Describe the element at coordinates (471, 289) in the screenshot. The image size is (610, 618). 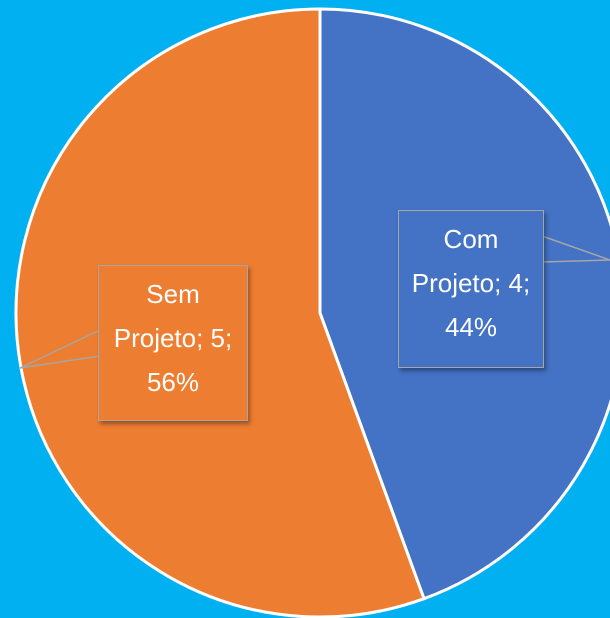
I see `data-label: Com Projeto; 4; 44%` at that location.